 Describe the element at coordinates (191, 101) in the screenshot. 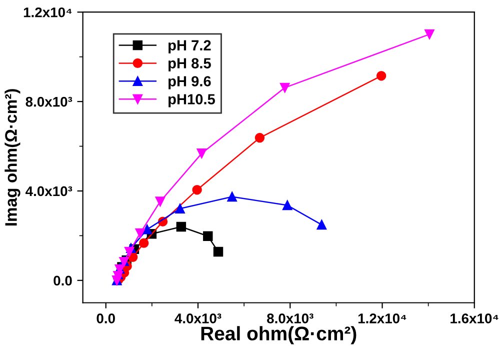

I see `legend-label: pH10.5` at that location.